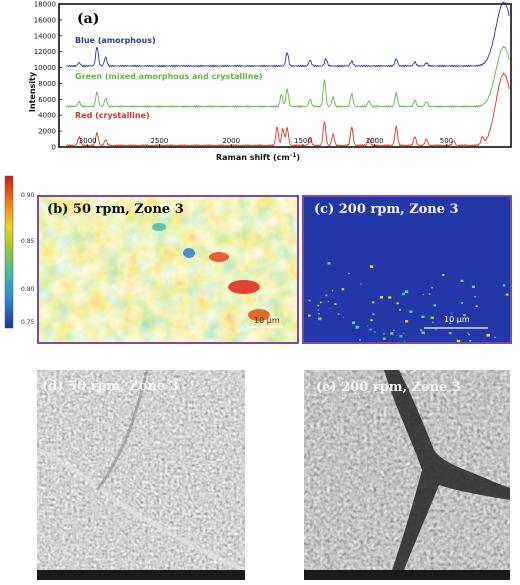 The height and width of the screenshot is (585, 520). Describe the element at coordinates (115, 40) in the screenshot. I see `series-label: Blue (amorphous)` at that location.